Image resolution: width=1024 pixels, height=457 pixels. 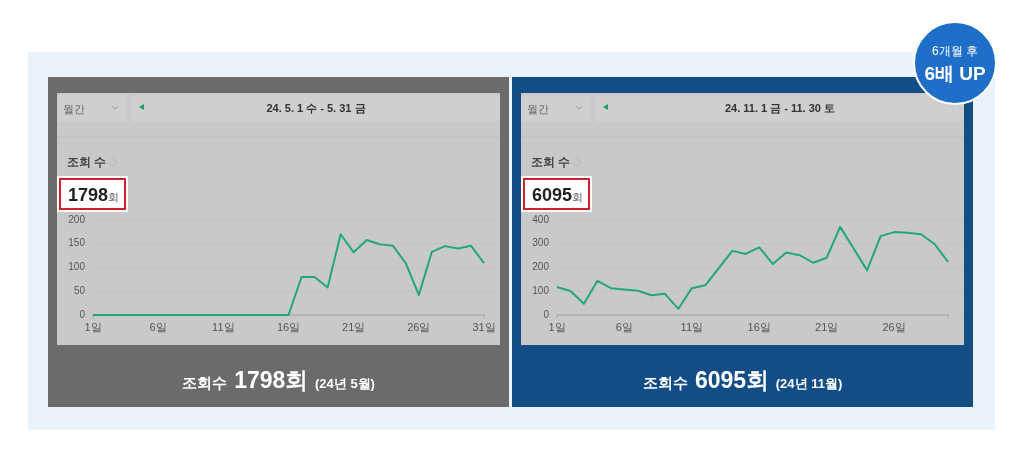 I want to click on y-tick-label: 150, so click(x=77, y=243).